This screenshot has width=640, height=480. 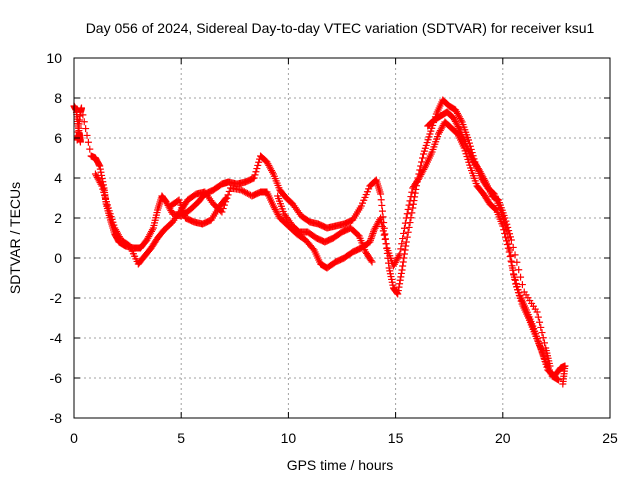 What do you see at coordinates (503, 438) in the screenshot?
I see `x-tick-label: 20` at bounding box center [503, 438].